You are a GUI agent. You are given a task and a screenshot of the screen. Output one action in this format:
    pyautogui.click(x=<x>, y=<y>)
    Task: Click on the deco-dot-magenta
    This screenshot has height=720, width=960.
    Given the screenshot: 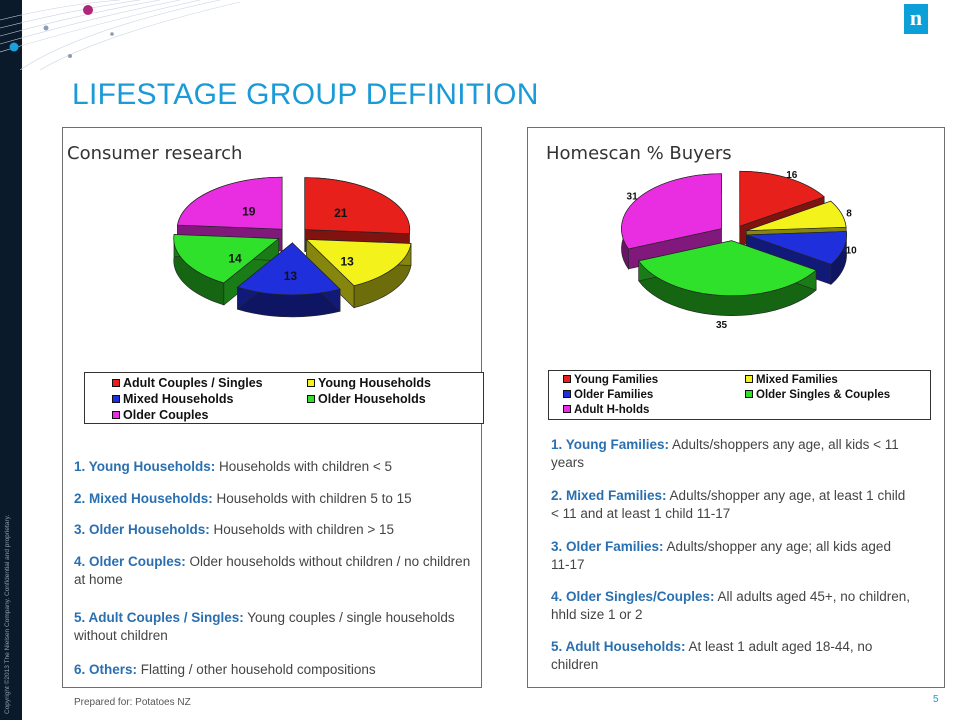 What is the action you would take?
    pyautogui.click(x=88, y=10)
    